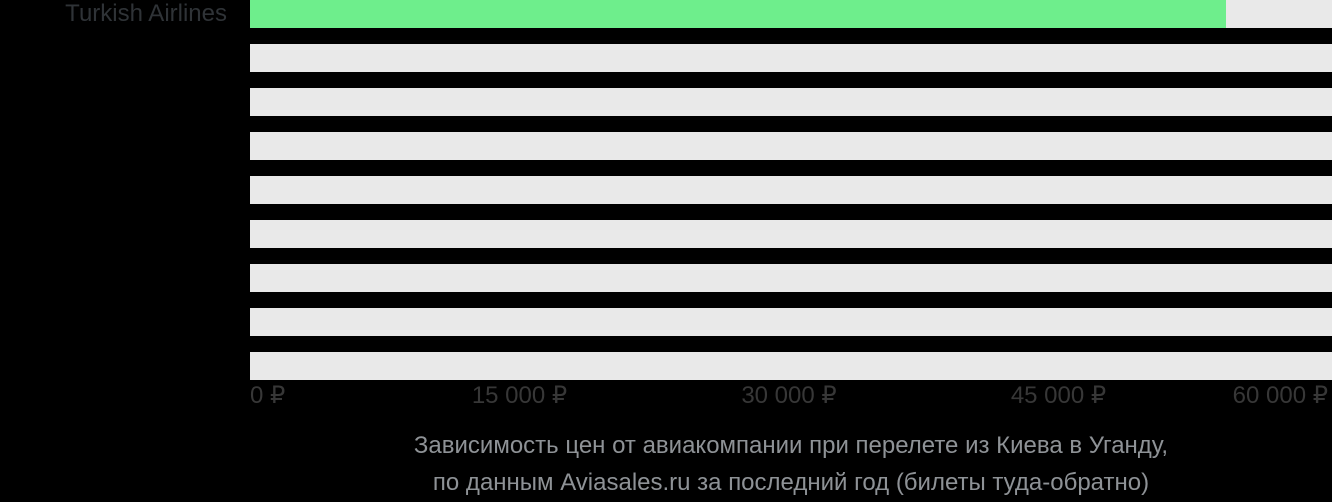 Image resolution: width=1332 pixels, height=502 pixels. Describe the element at coordinates (1058, 395) in the screenshot. I see `x-axis-tick-label: 45 000 ₽` at that location.